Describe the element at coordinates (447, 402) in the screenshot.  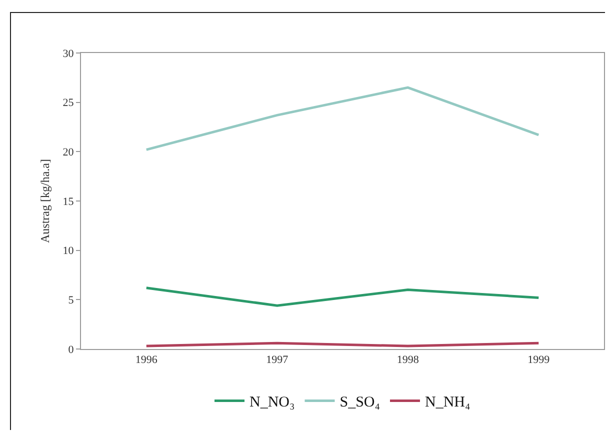
I see `legend-label: N_NH₄` at that location.